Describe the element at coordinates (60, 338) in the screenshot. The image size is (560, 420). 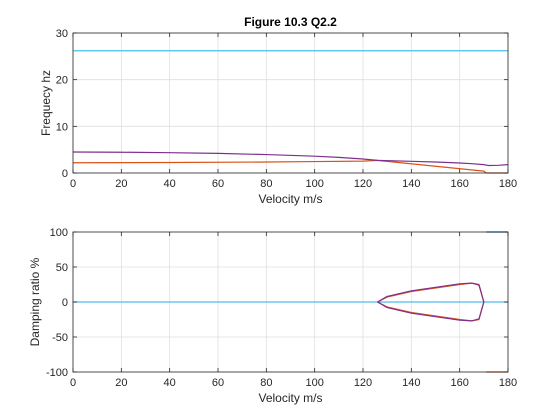
I see `y-tick-label: -50` at that location.